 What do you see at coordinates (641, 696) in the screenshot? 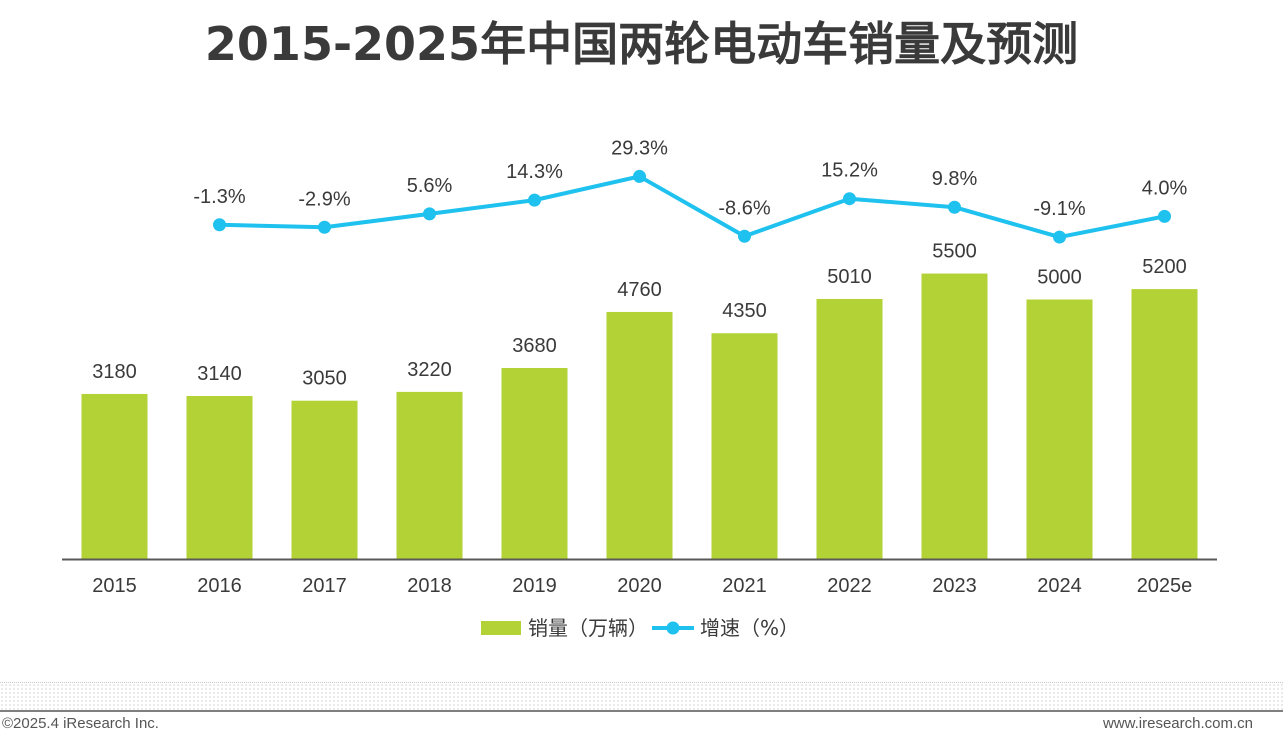
I see `footer-band` at bounding box center [641, 696].